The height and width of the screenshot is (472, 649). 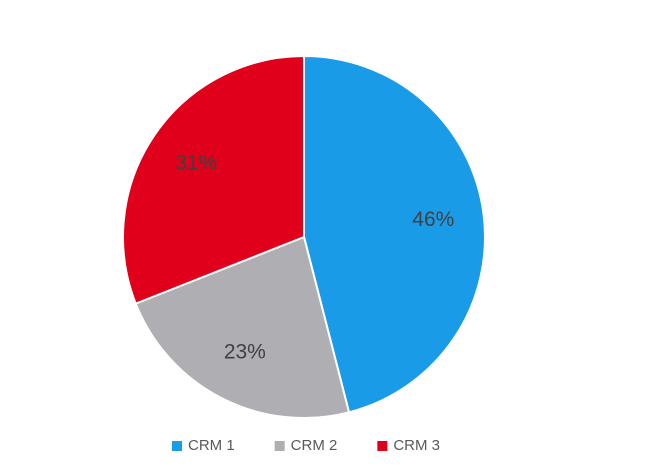 I want to click on legend-entry: CRM 2, so click(x=314, y=445).